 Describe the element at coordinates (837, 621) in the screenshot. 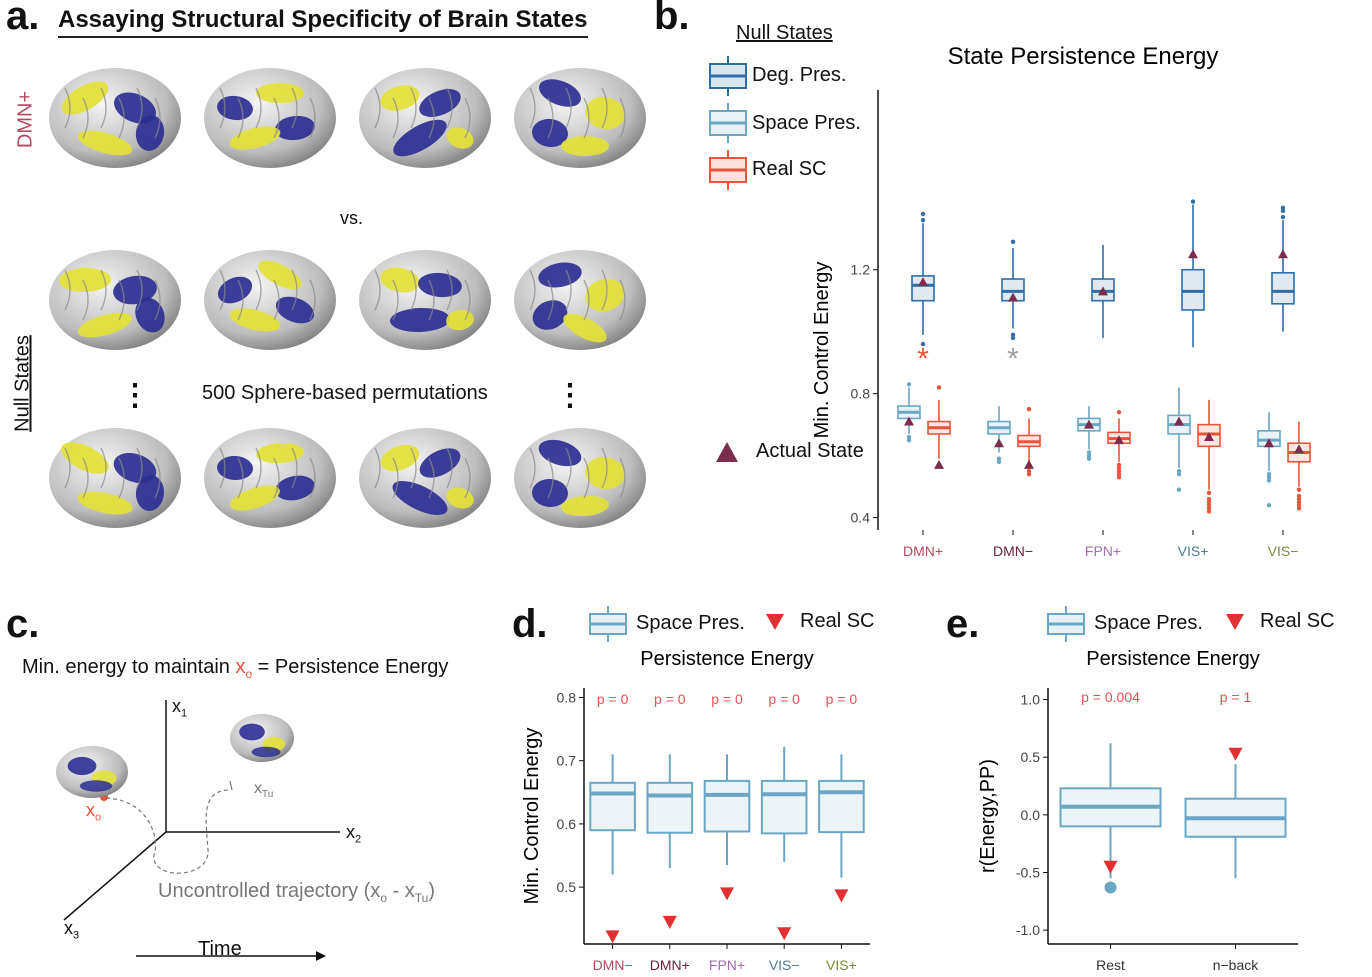

I see `legend-d-real-label: Real SC` at that location.